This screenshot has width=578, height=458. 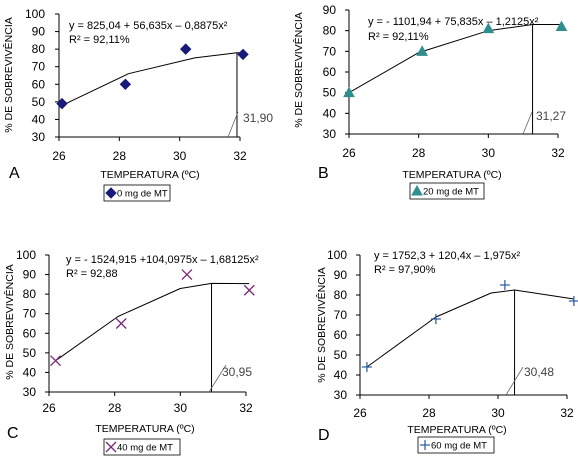 I want to click on optimum-annotation: 31,90, so click(x=258, y=118).